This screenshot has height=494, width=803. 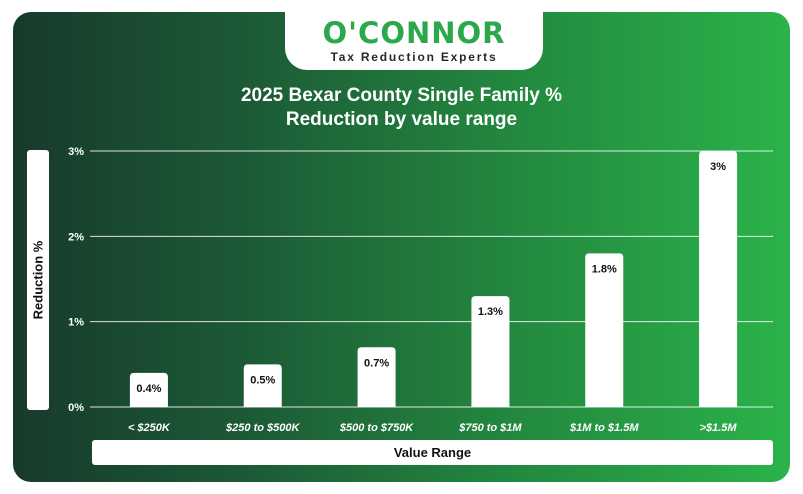 I want to click on data-label: 0.5%, so click(x=262, y=380).